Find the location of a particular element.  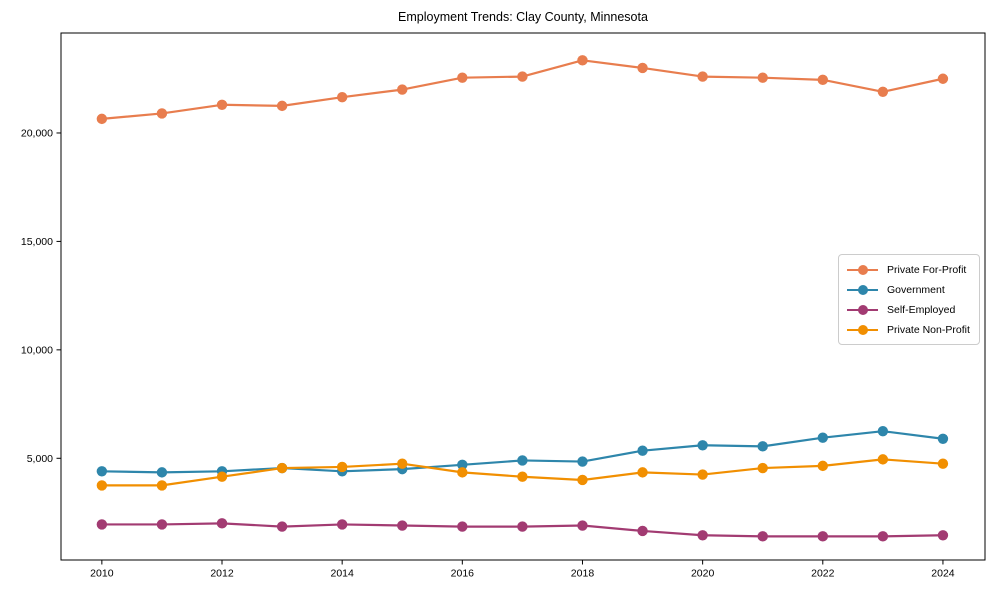

x-tick-label: 2014 is located at coordinates (342, 574).